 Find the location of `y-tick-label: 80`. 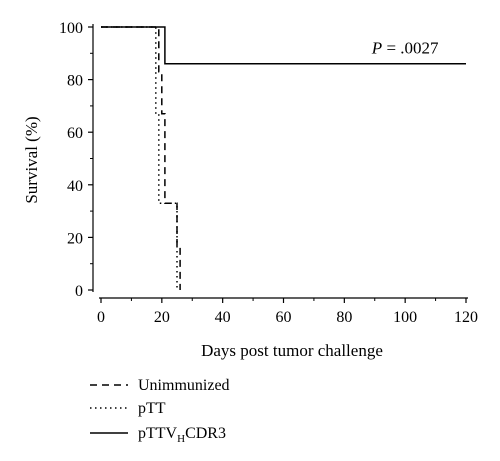

y-tick-label: 80 is located at coordinates (75, 81).